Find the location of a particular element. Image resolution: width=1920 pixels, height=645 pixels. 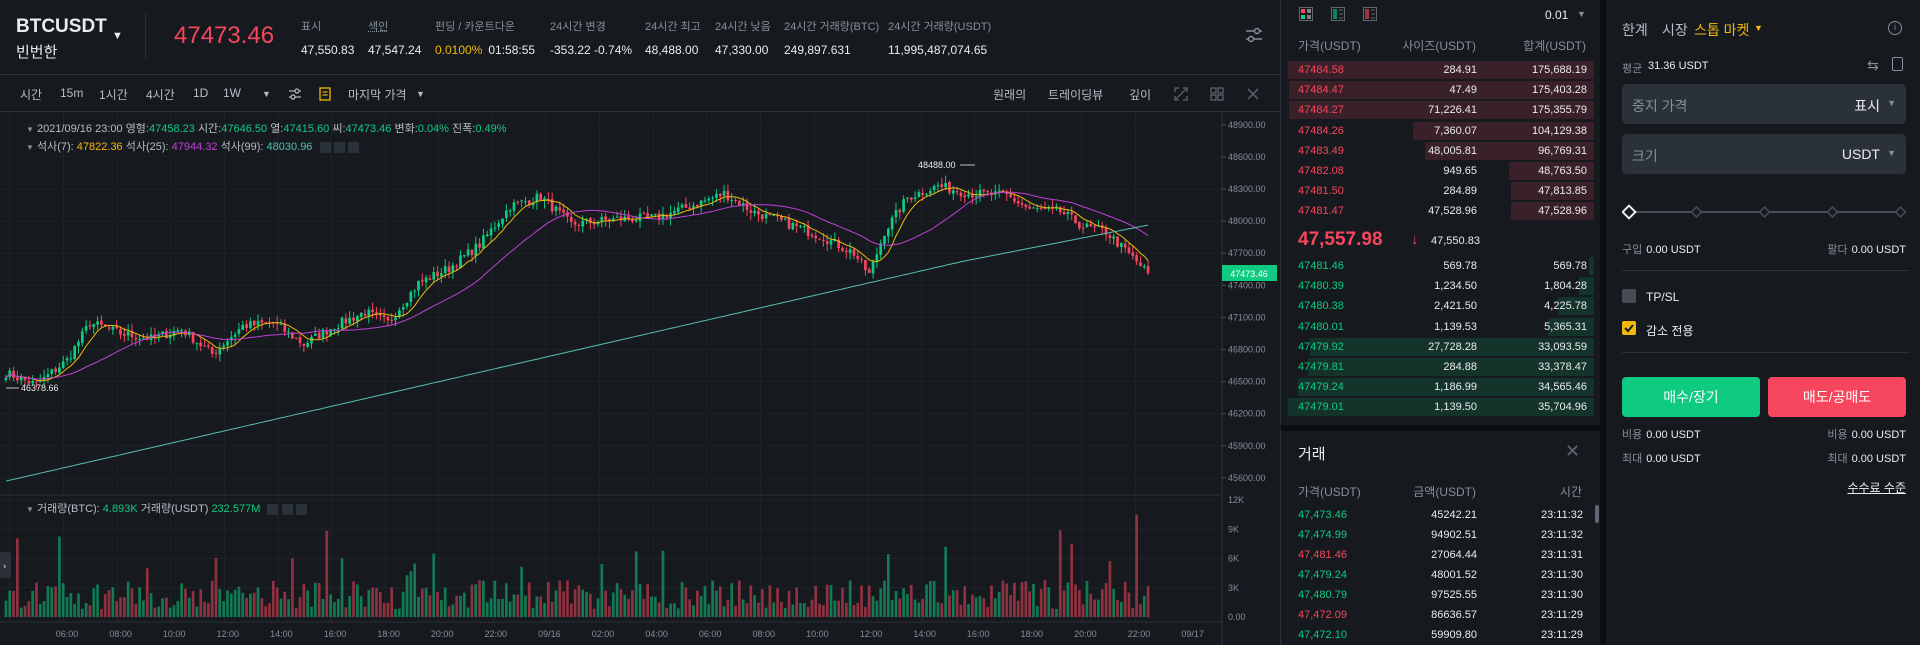

interval-1w: 1W is located at coordinates (232, 93).